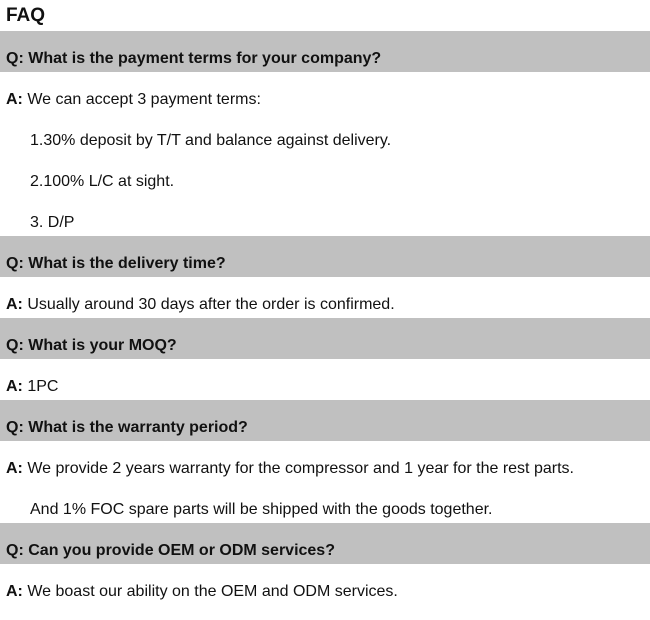 The width and height of the screenshot is (650, 620). What do you see at coordinates (144, 99) in the screenshot?
I see `answer-text: We can accept 3 payment terms:` at bounding box center [144, 99].